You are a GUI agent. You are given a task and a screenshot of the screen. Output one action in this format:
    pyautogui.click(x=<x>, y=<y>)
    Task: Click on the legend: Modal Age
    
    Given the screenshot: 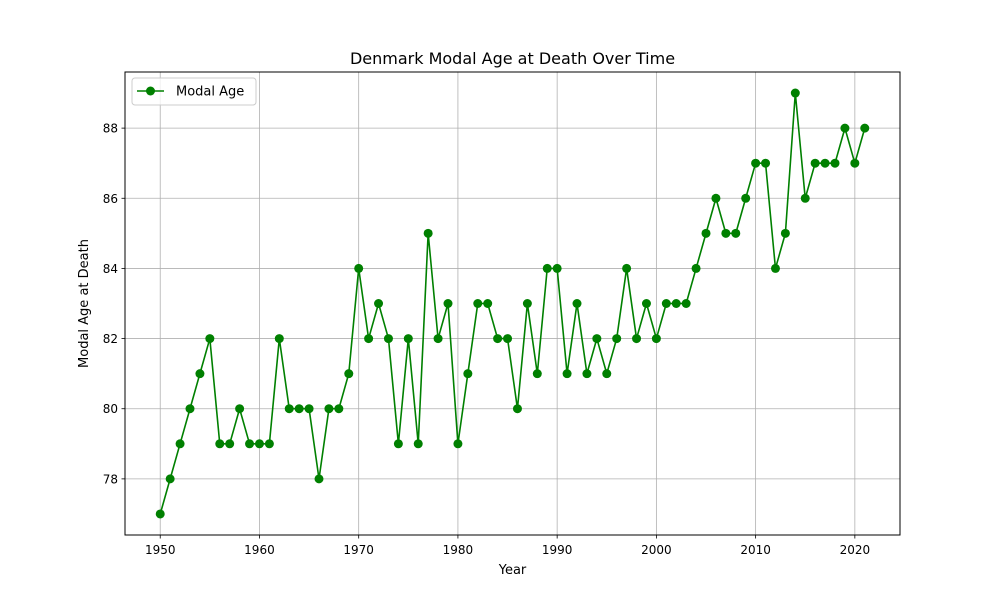 What is the action you would take?
    pyautogui.click(x=194, y=91)
    